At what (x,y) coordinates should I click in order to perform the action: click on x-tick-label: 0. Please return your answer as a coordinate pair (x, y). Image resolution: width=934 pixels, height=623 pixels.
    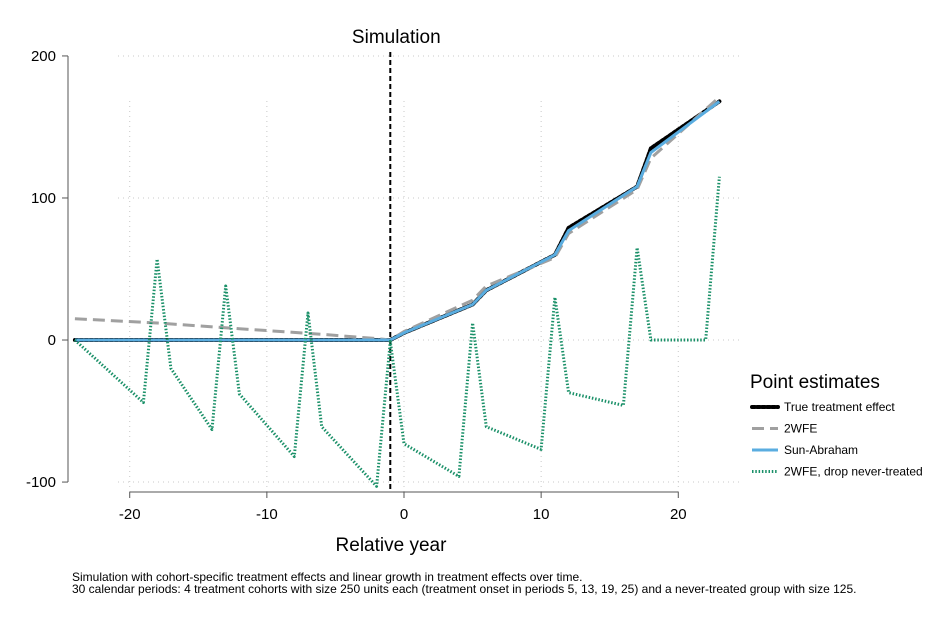
    Looking at the image, I should click on (404, 514).